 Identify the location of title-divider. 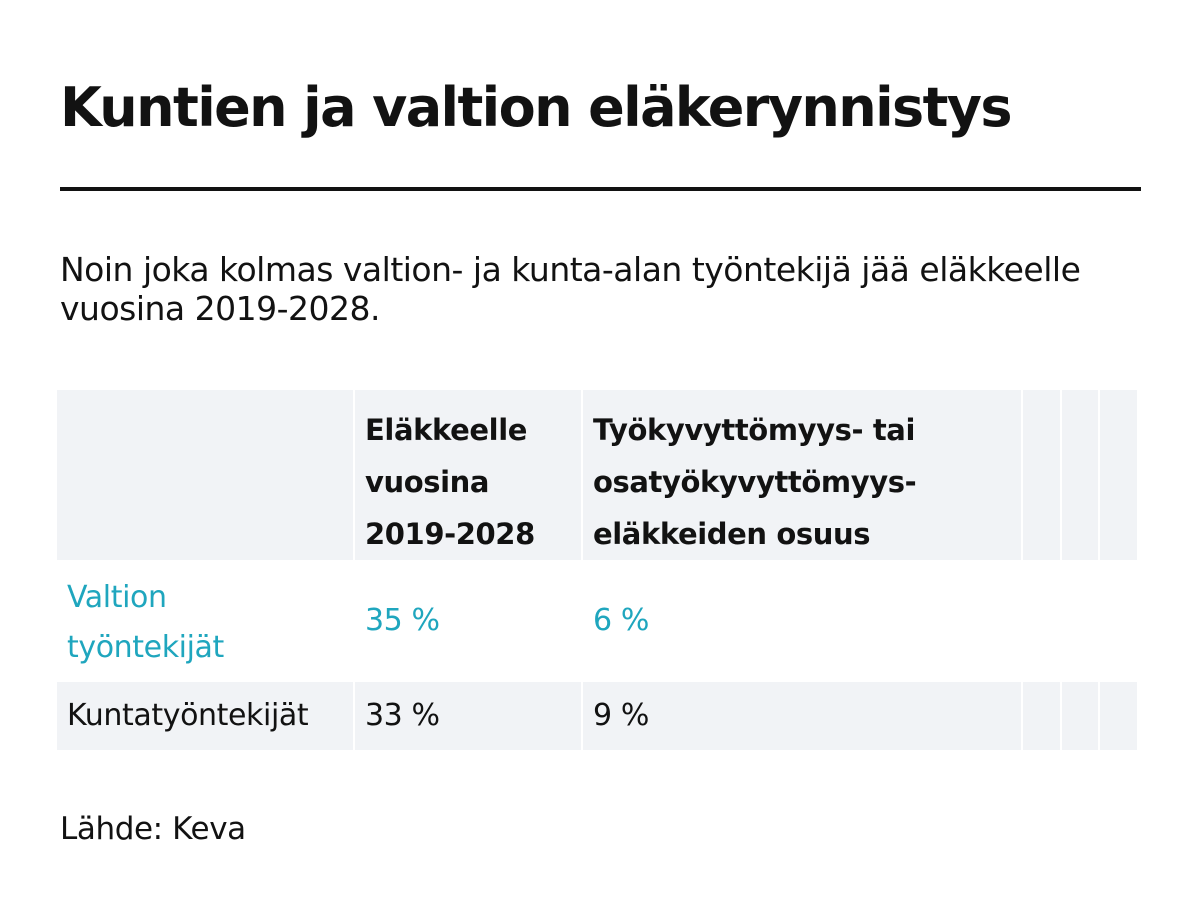
(600, 189).